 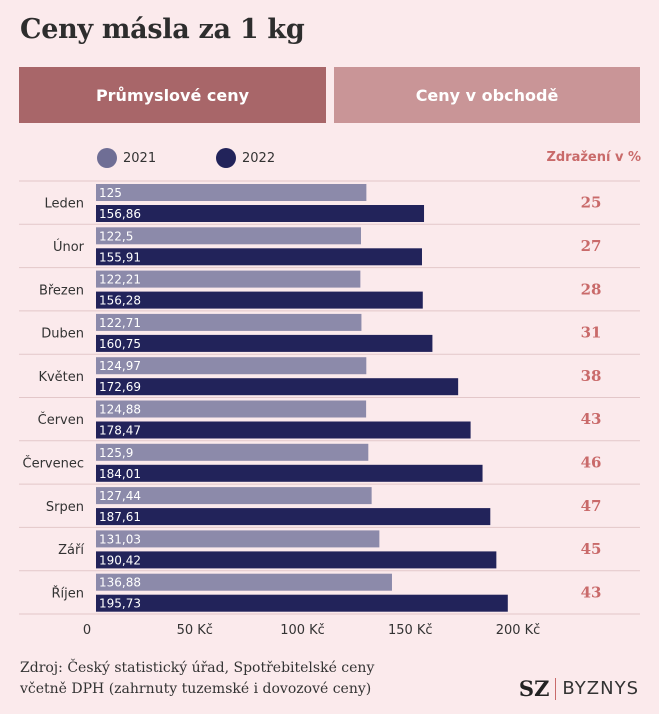 I want to click on logo-sz: SZ, so click(x=534, y=688).